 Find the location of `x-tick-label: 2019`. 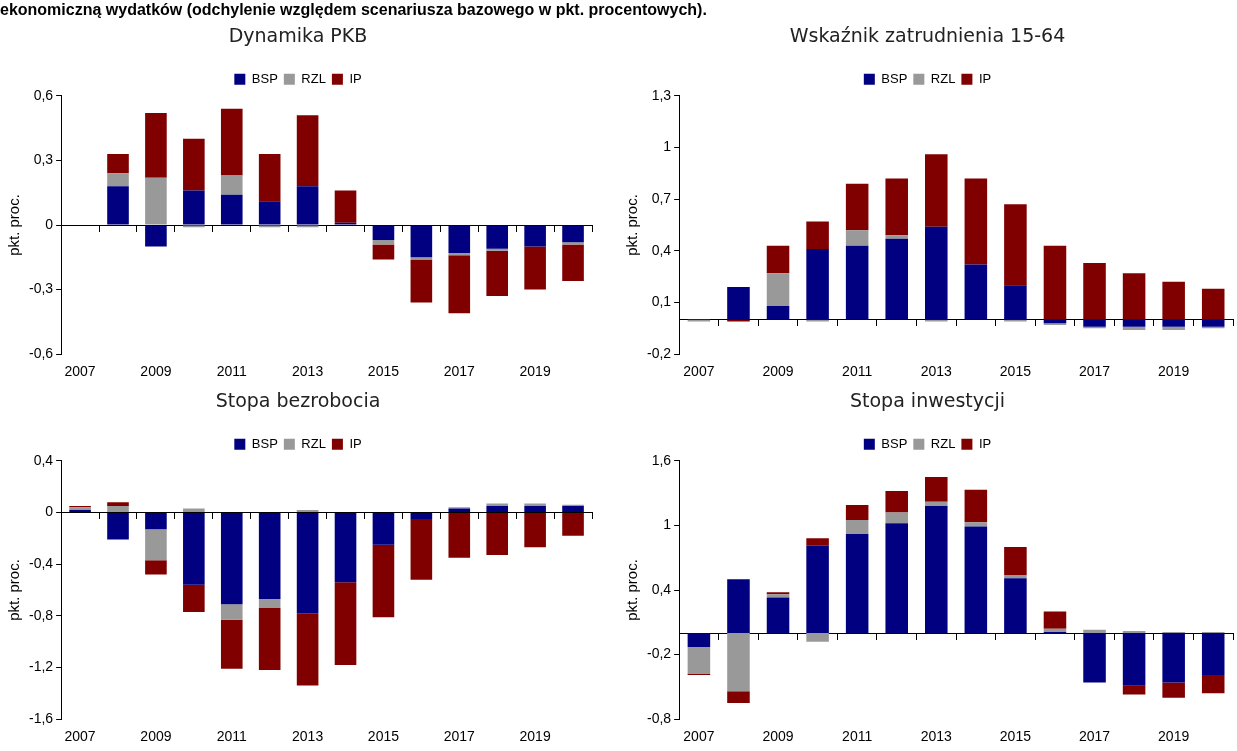

x-tick-label: 2019 is located at coordinates (1174, 736).